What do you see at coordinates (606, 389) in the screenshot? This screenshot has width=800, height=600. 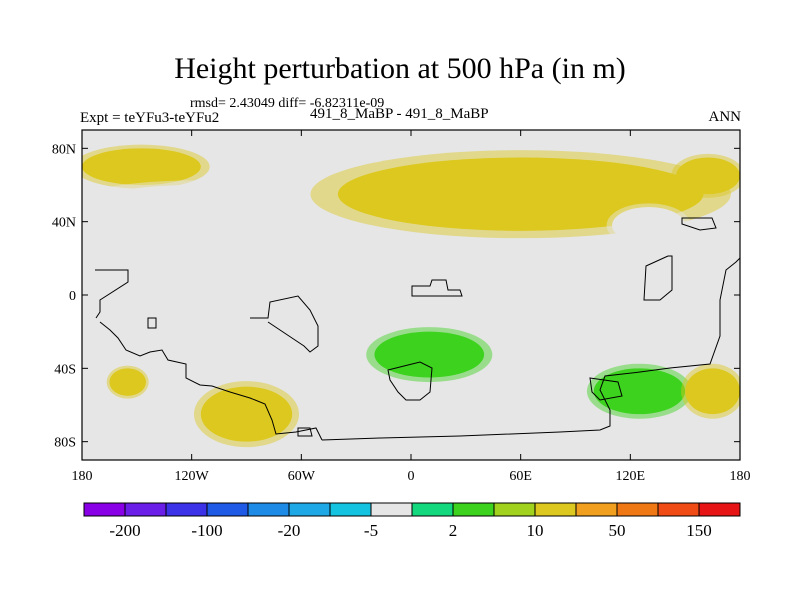 I see `coastline-east-block` at bounding box center [606, 389].